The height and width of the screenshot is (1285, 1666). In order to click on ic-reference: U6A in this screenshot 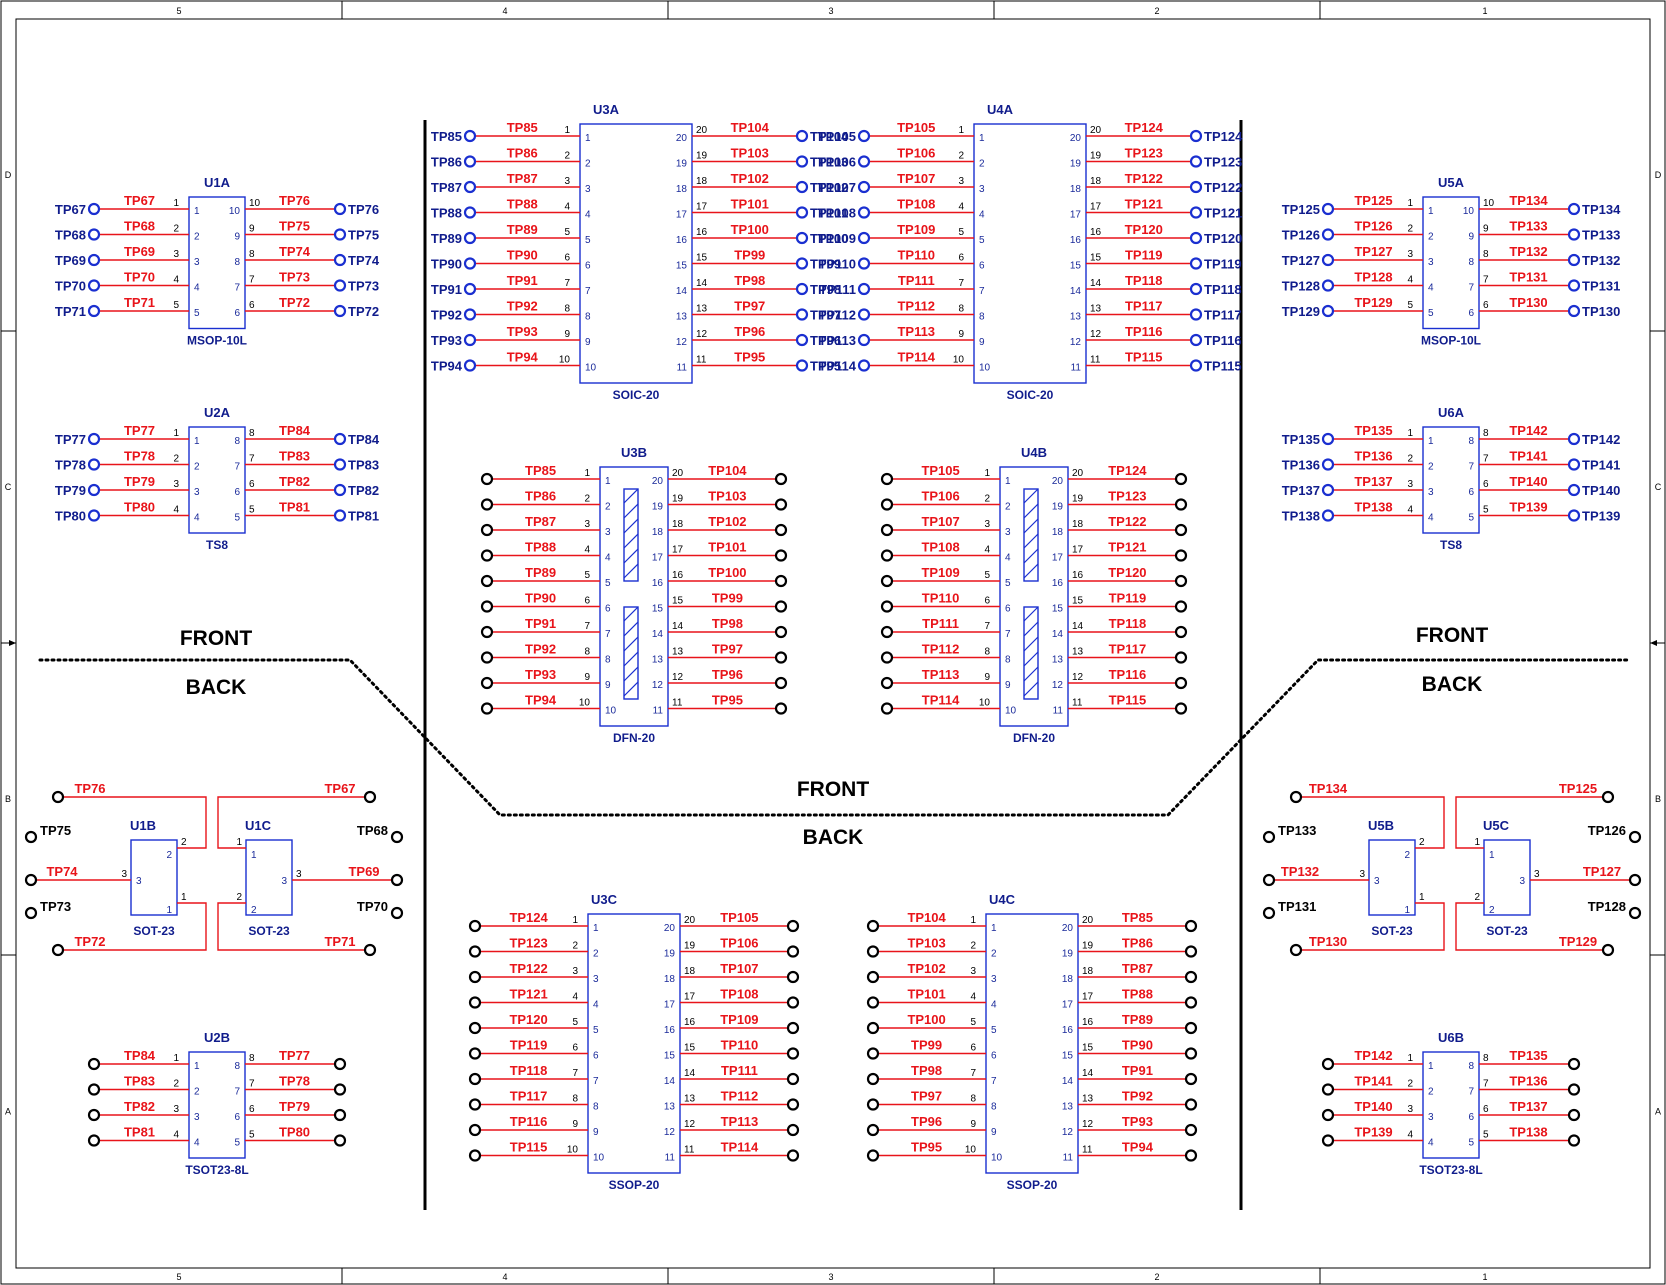, I will do `click(1451, 412)`.